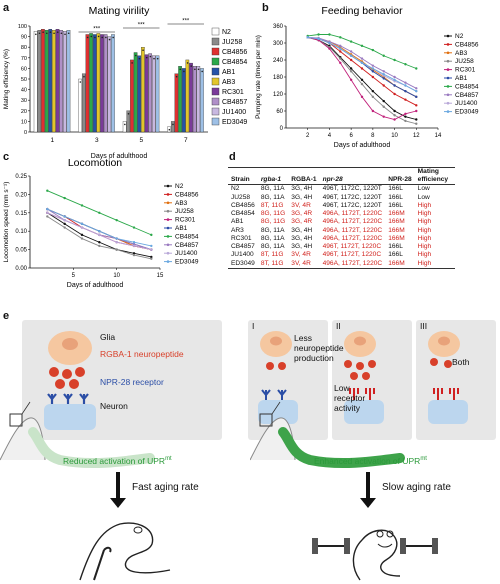 This screenshot has width=500, height=584. What do you see at coordinates (416, 487) in the screenshot?
I see `outcome-slow-aging: Slow aging rate` at bounding box center [416, 487].